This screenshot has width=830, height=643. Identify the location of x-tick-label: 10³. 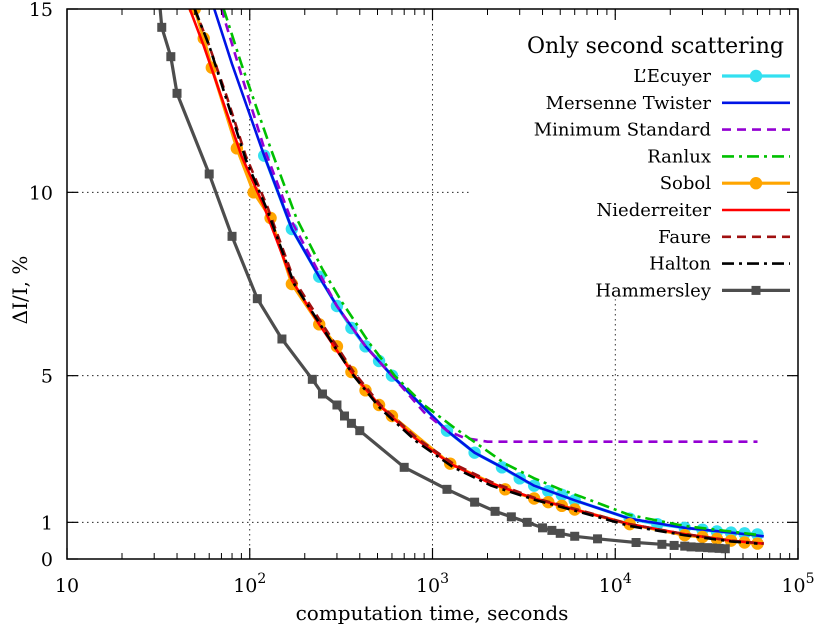
(432, 584).